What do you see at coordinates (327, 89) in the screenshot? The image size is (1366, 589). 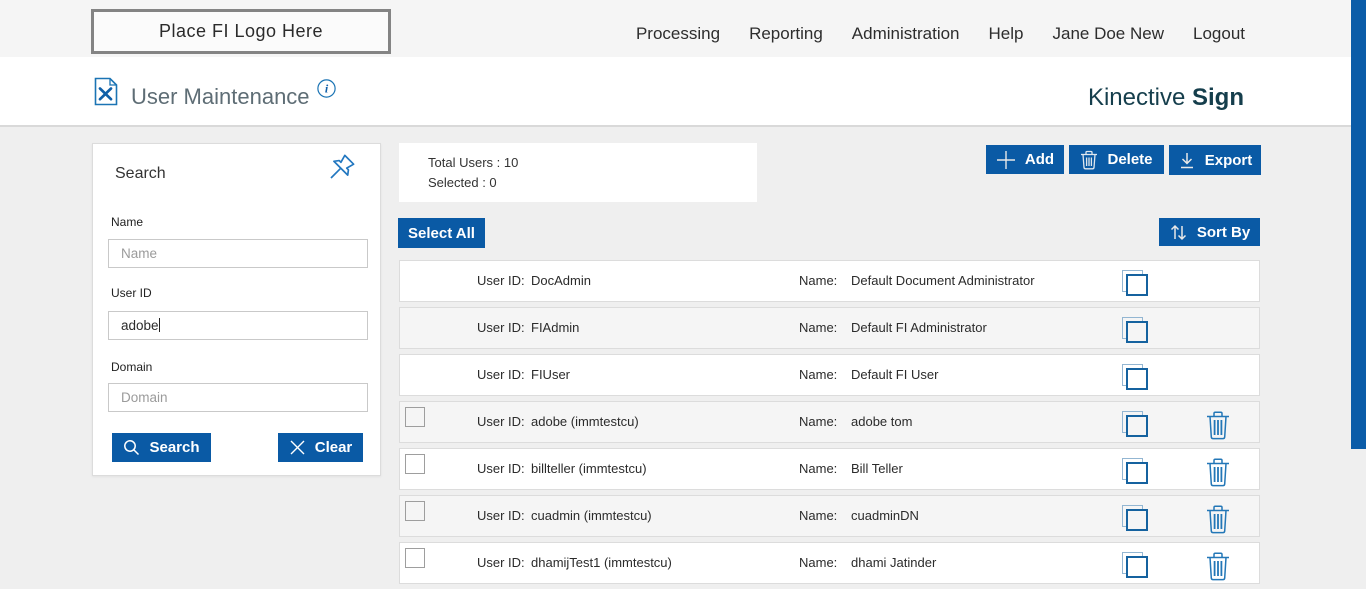 I see `svg-text: i` at bounding box center [327, 89].